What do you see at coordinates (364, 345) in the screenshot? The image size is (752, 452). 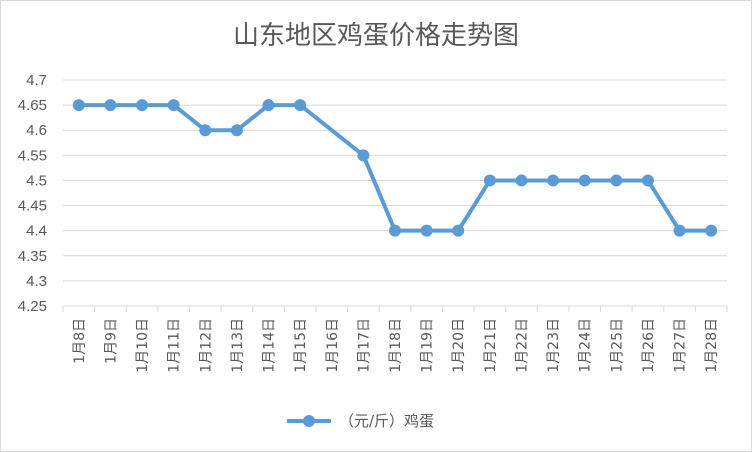 I see `x-tick-label: 1月17日` at bounding box center [364, 345].